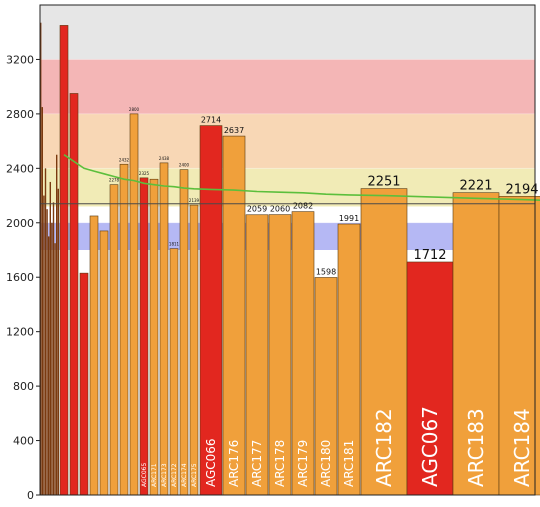  What do you see at coordinates (114, 180) in the screenshot?
I see `bar-value-label-5: 2278` at bounding box center [114, 180].